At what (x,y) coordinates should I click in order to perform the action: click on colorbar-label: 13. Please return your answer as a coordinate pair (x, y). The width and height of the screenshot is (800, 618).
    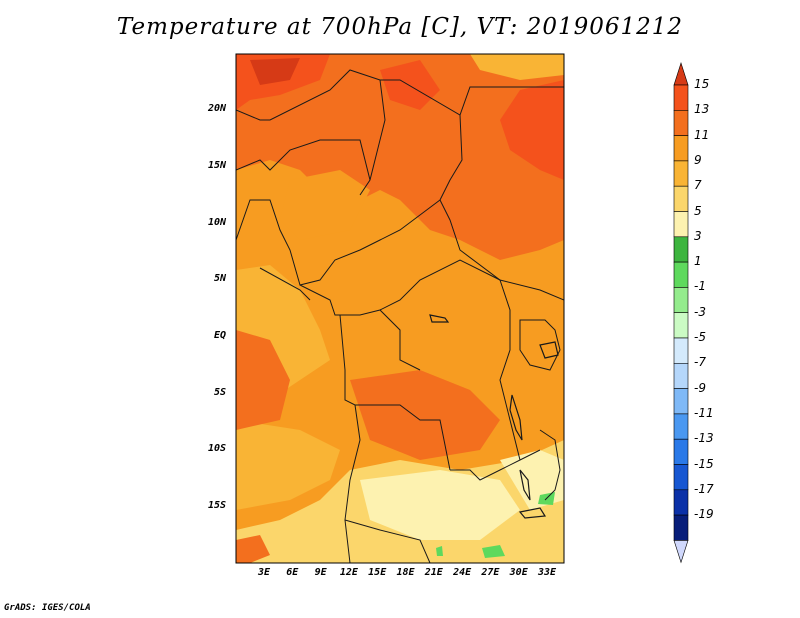
    Looking at the image, I should click on (702, 109).